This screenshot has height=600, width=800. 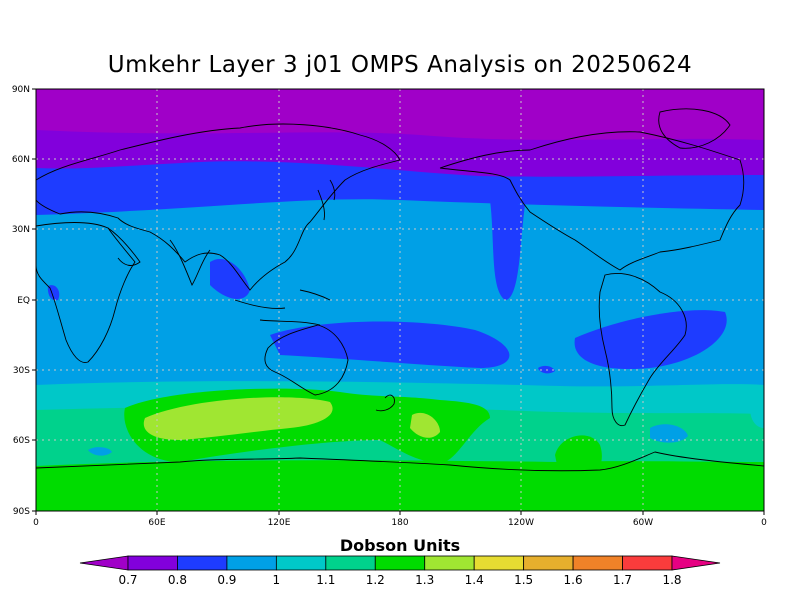 What do you see at coordinates (507, 250) in the screenshot?
I see `pacific-tongue` at bounding box center [507, 250].